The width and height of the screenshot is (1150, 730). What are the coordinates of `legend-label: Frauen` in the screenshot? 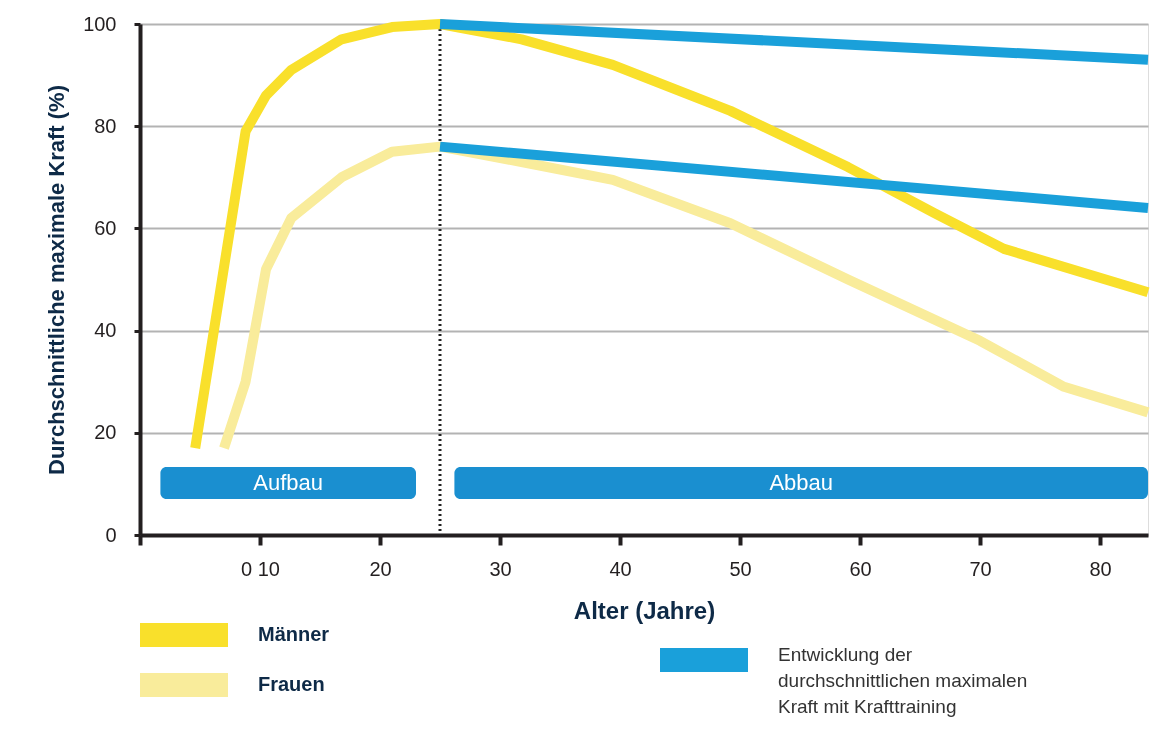 It's located at (291, 684).